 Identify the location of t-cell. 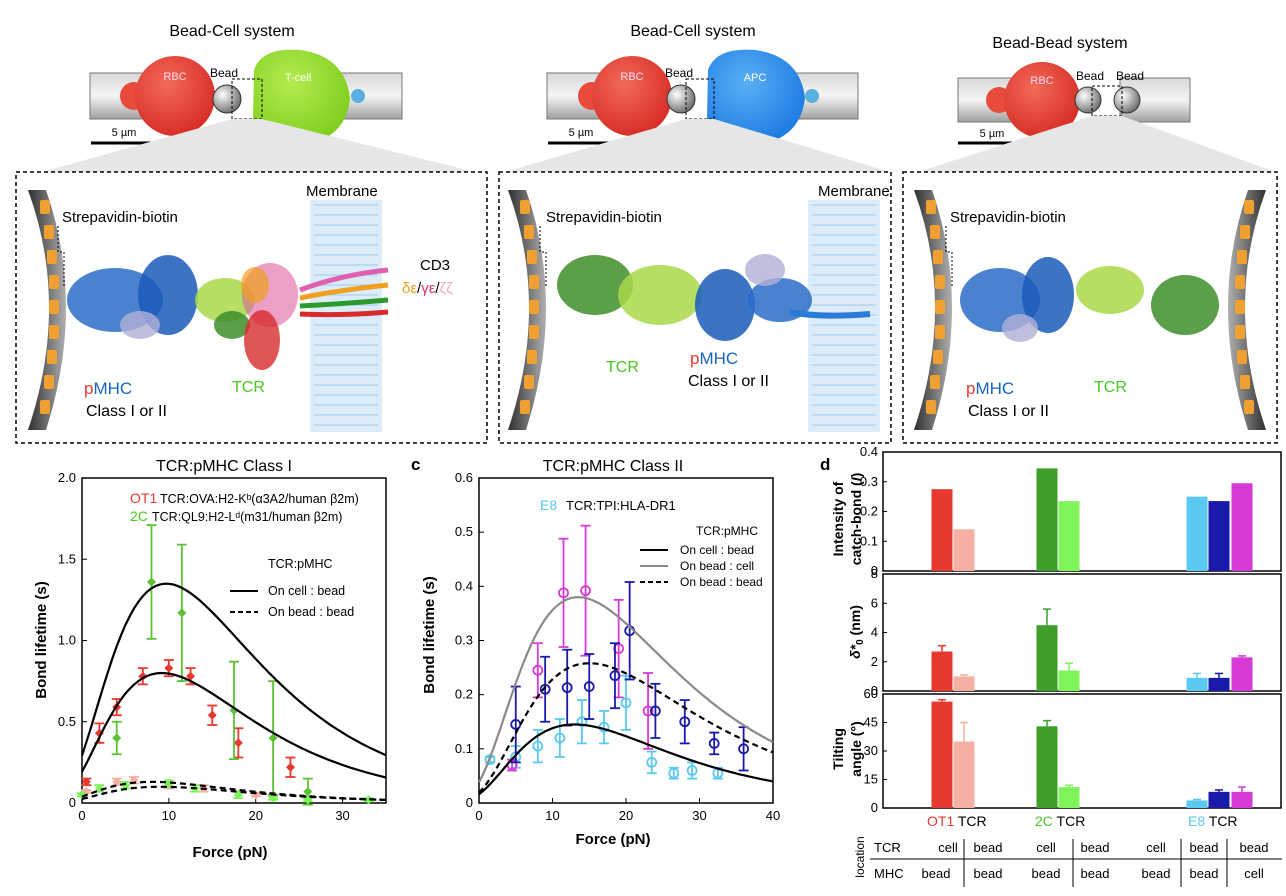
(301, 97).